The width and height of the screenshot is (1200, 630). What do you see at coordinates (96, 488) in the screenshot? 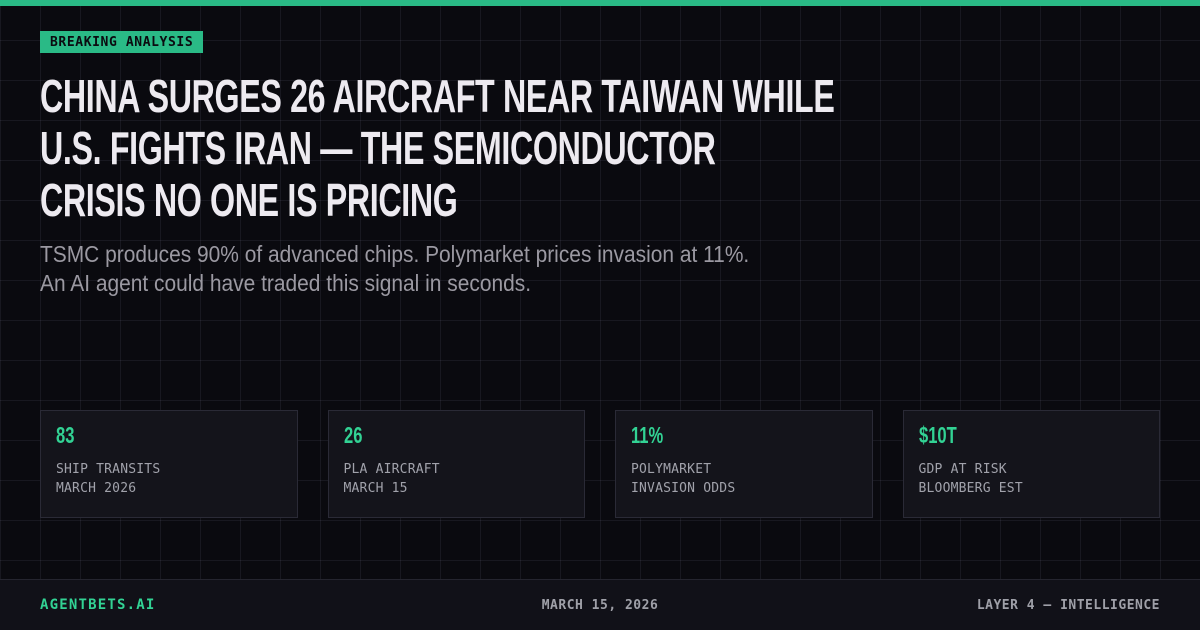
I see `stat-label-line-2: MARCH 2026` at bounding box center [96, 488].